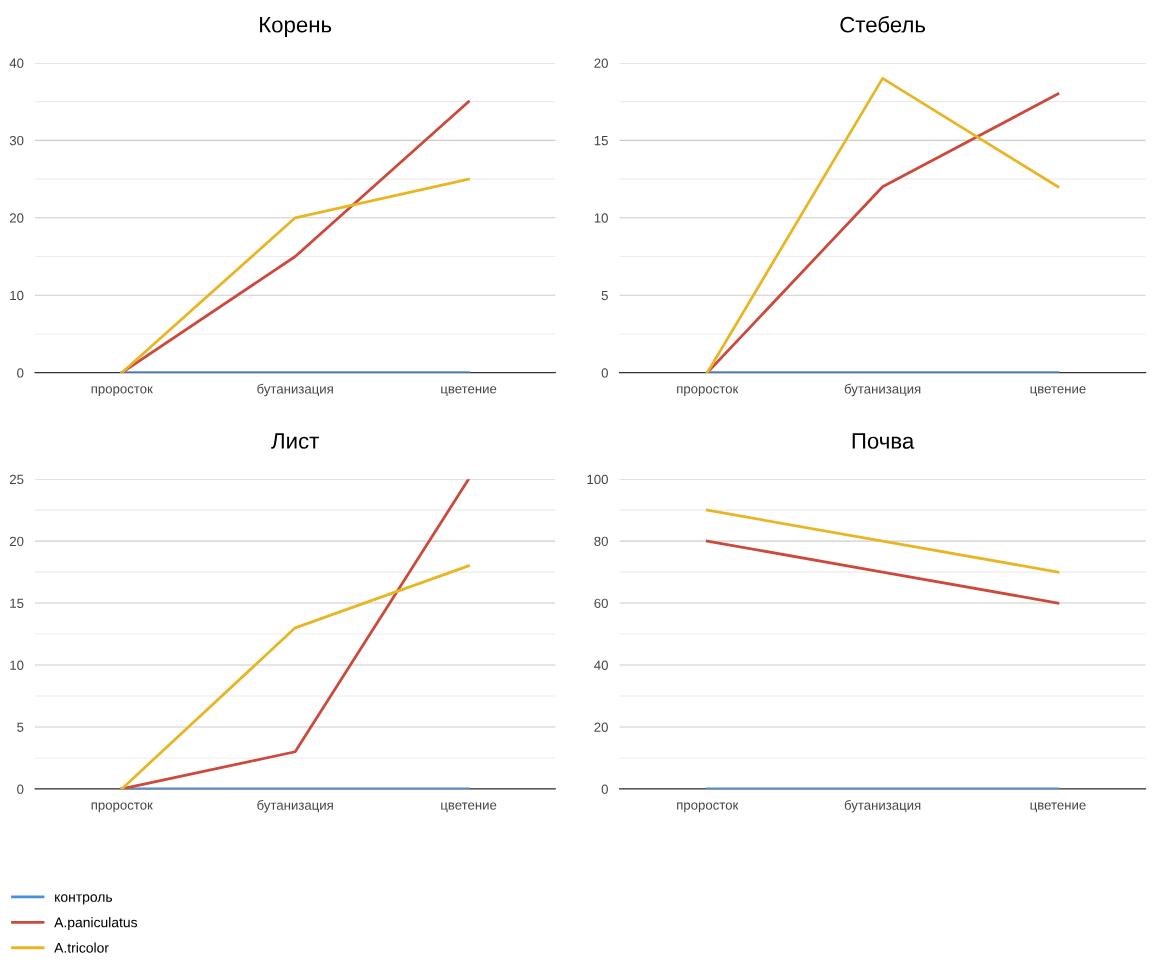 The image size is (1169, 968). Describe the element at coordinates (883, 441) in the screenshot. I see `chart-title: Почва` at that location.